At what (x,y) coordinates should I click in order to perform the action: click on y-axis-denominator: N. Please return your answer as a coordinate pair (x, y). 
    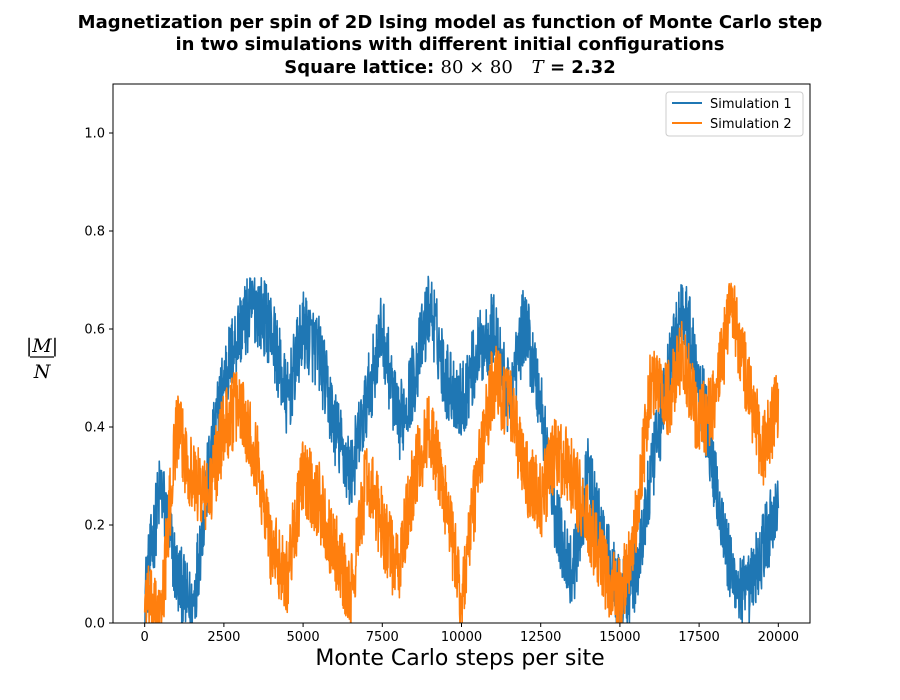
    Looking at the image, I should click on (42, 372).